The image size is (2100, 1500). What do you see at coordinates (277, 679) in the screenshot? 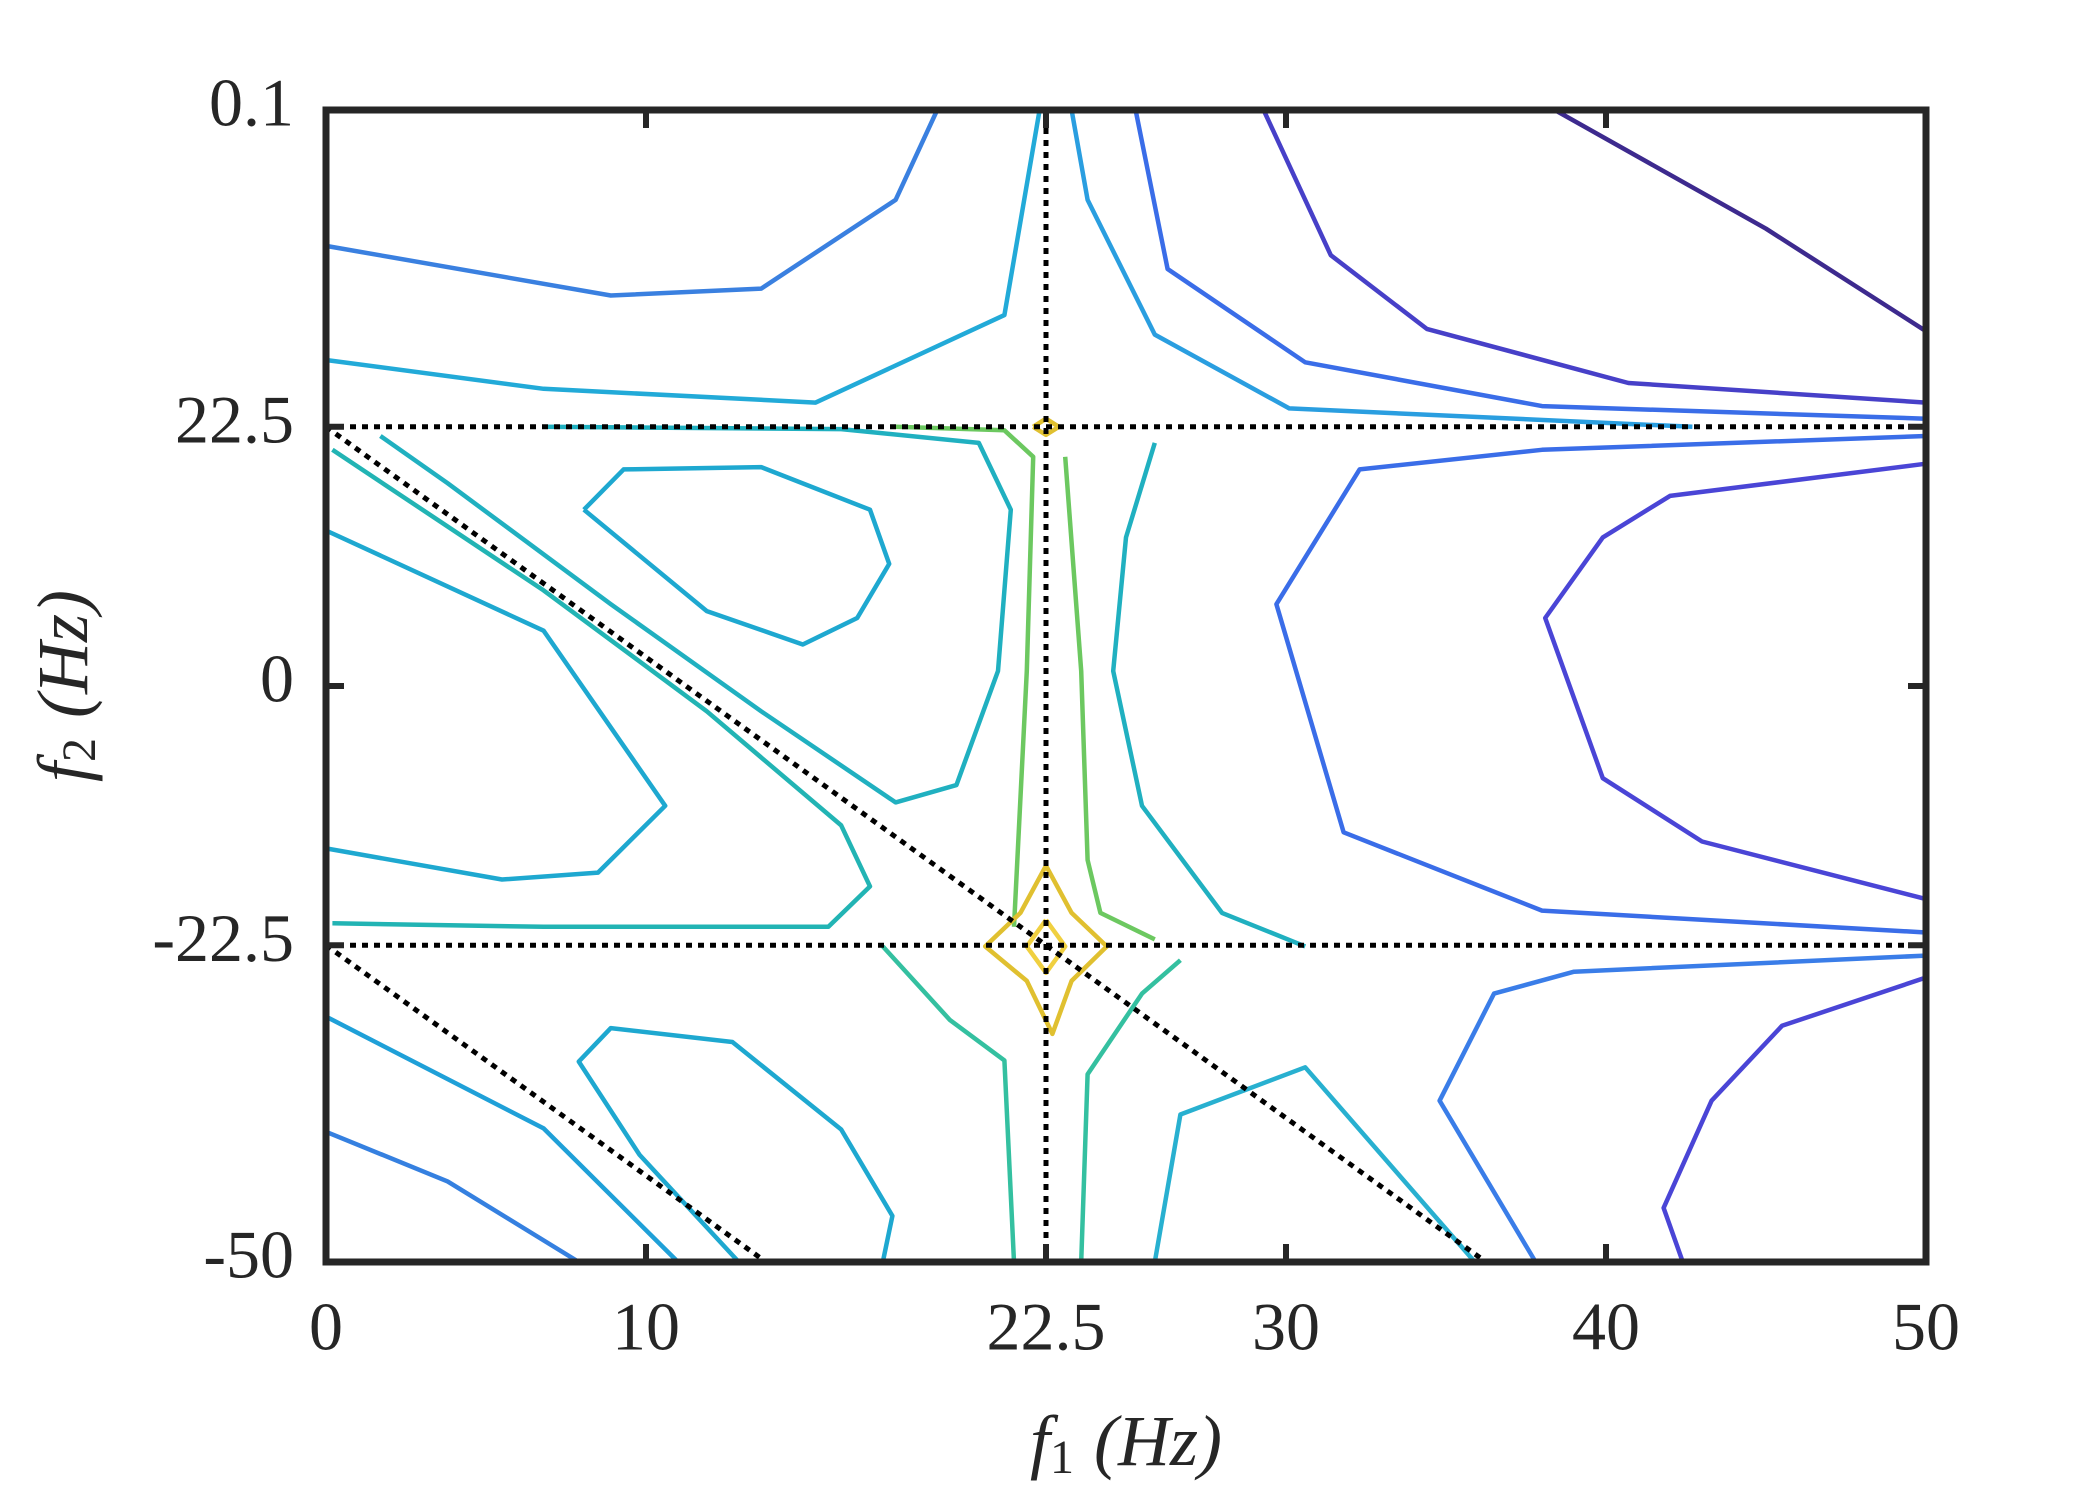
I see `y-tick-label: 0` at bounding box center [277, 679].